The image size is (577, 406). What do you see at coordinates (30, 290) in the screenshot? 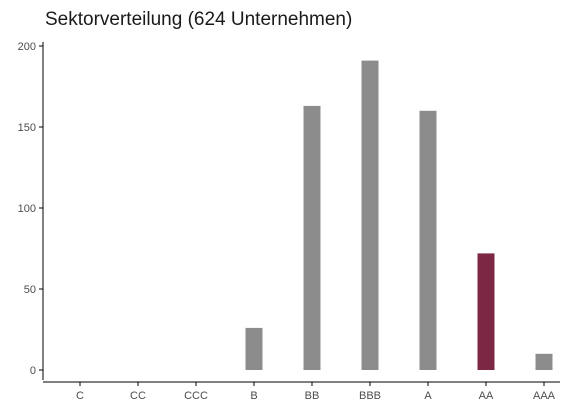
I see `y-tick-label: 50` at bounding box center [30, 290].